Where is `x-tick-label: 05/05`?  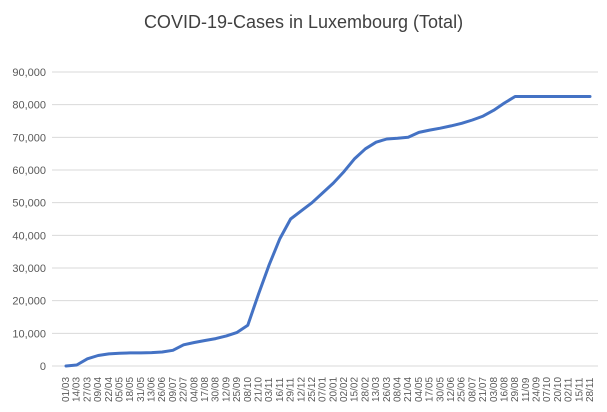
x-tick-label: 05/05 is located at coordinates (119, 389).